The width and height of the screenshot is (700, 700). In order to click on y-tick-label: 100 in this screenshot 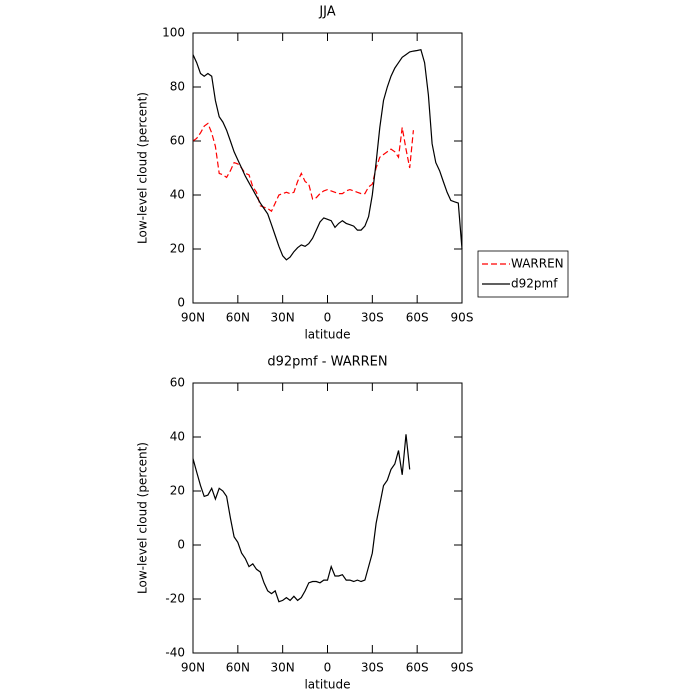, I will do `click(173, 33)`.